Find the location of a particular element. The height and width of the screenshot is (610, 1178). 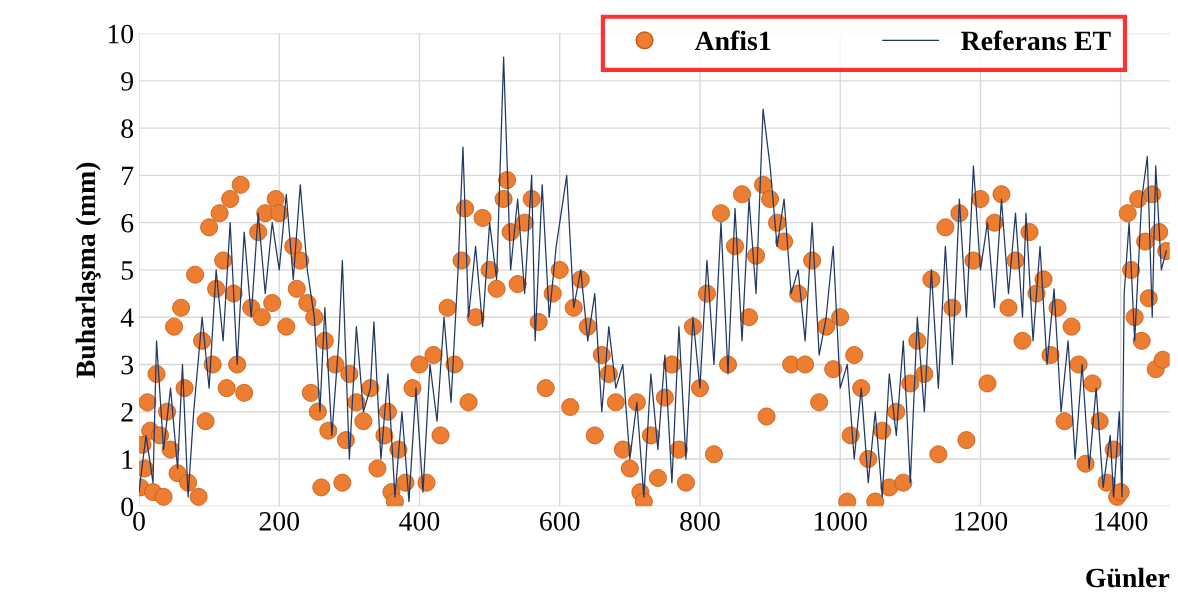

x-tick-label: 400 is located at coordinates (419, 521).